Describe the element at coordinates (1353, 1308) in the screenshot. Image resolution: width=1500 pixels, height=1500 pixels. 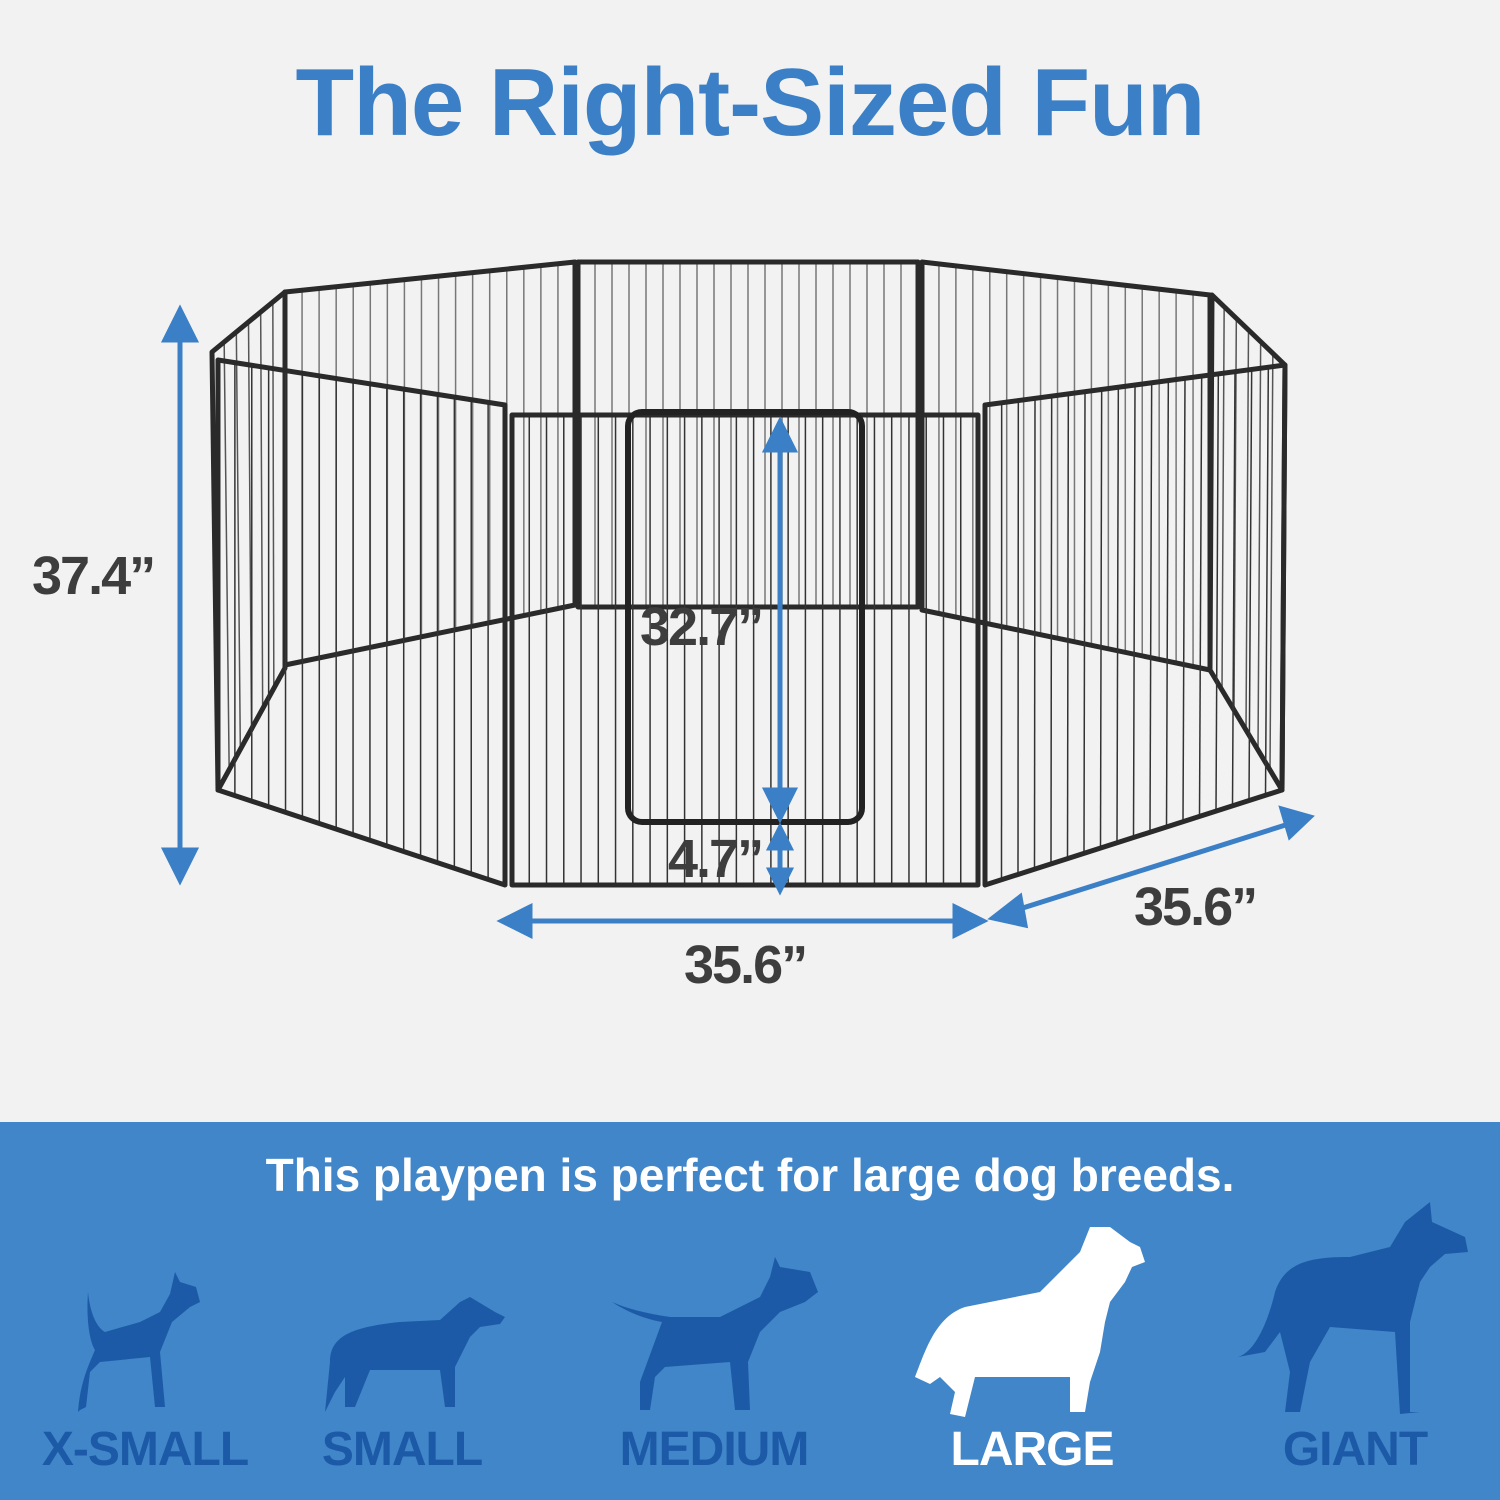
I see `great-dane-silhouette-icon` at that location.